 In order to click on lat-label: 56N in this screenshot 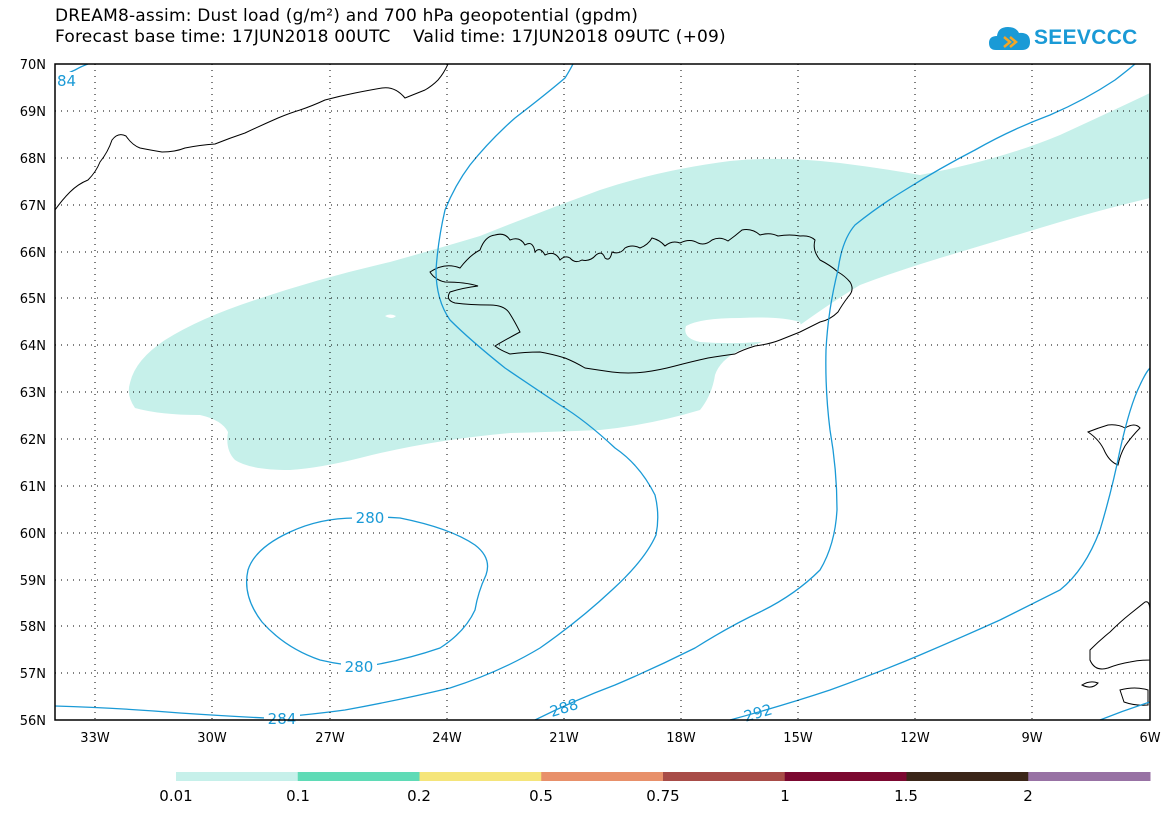, I will do `click(33, 721)`.